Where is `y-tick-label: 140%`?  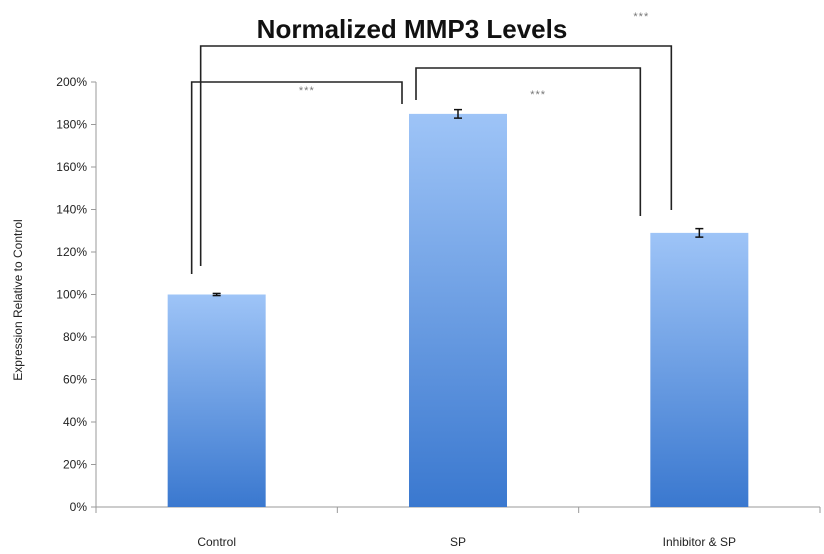
y-tick-label: 140% is located at coordinates (71, 210).